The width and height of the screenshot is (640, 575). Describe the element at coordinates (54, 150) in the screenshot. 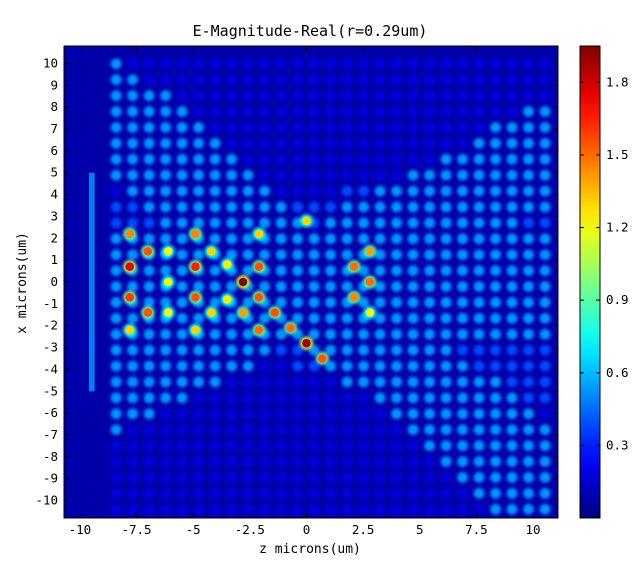

I see `y-tick-label: 6` at that location.